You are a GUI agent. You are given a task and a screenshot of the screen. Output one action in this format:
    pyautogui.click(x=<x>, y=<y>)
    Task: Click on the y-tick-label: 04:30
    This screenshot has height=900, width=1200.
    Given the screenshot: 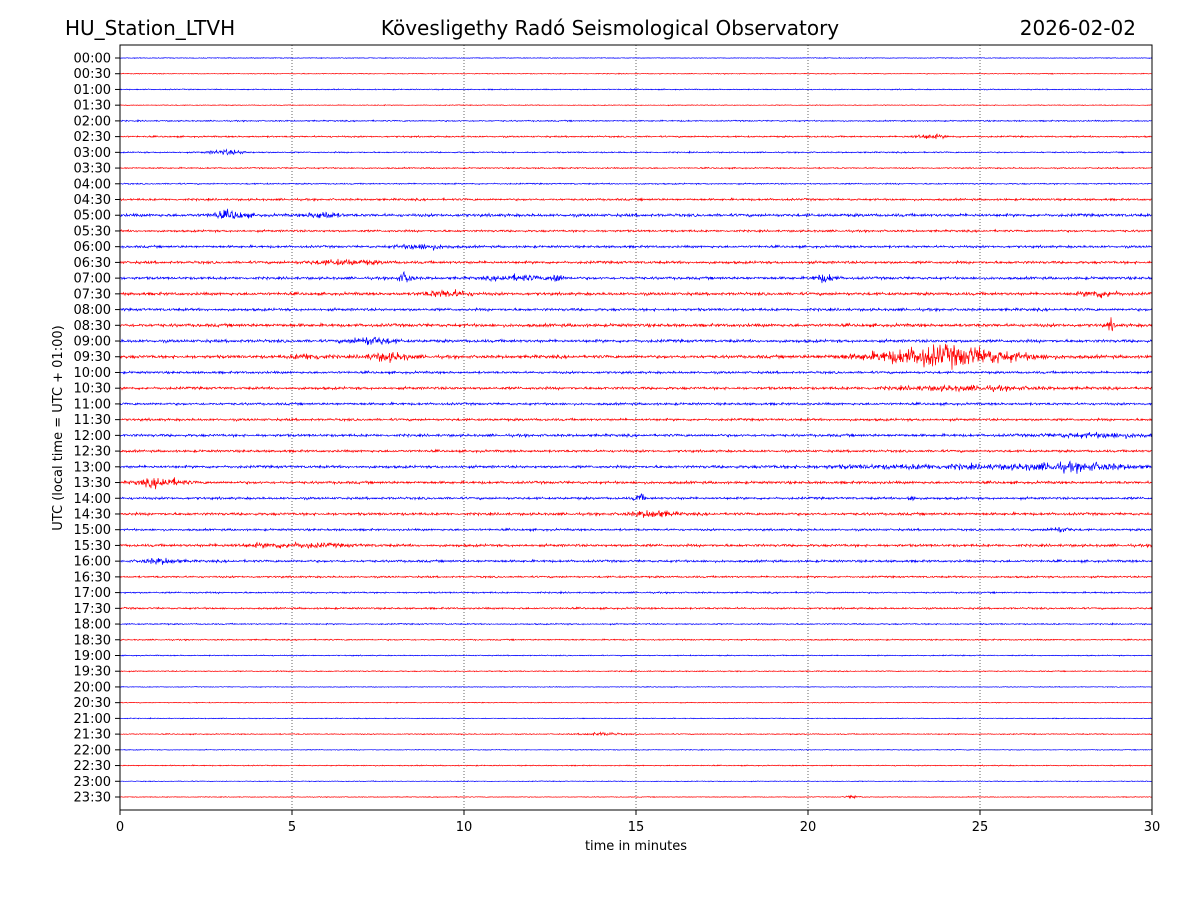 What is the action you would take?
    pyautogui.click(x=92, y=200)
    